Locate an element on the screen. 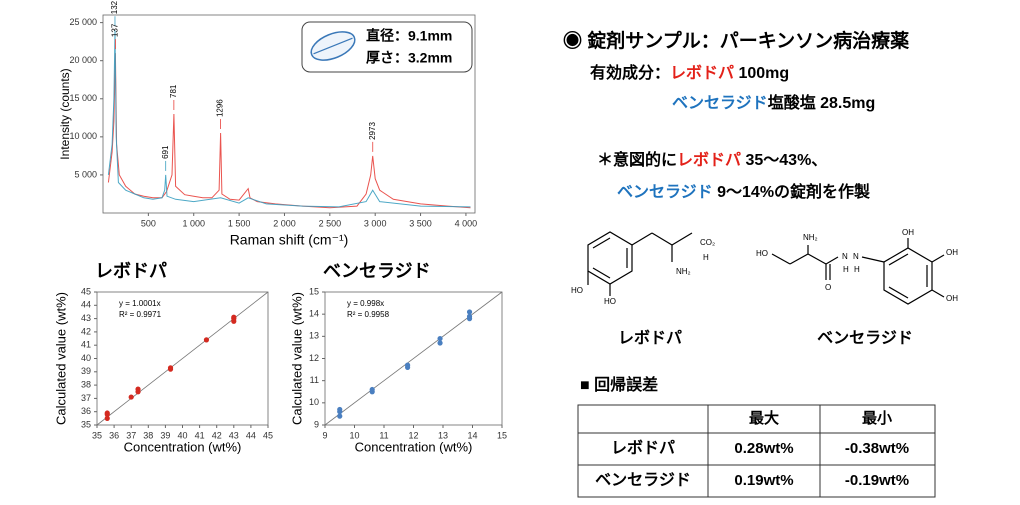  x-tick-label: 500 is located at coordinates (148, 223).